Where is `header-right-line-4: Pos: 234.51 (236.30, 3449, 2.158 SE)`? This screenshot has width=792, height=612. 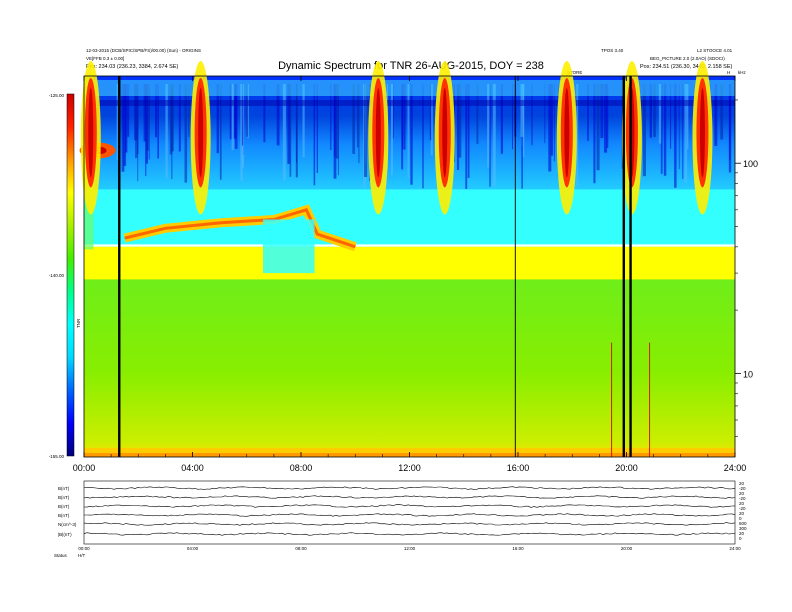
header-right-line-4: Pos: 234.51 (236.30, 3449, 2.158 SE) is located at coordinates (686, 67).